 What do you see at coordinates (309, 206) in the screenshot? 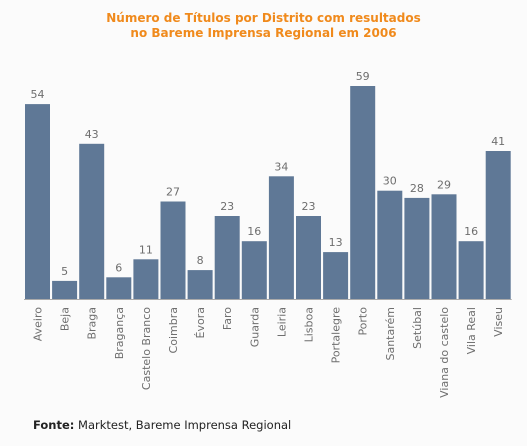
I see `value-label-lisboa: 23` at bounding box center [309, 206].